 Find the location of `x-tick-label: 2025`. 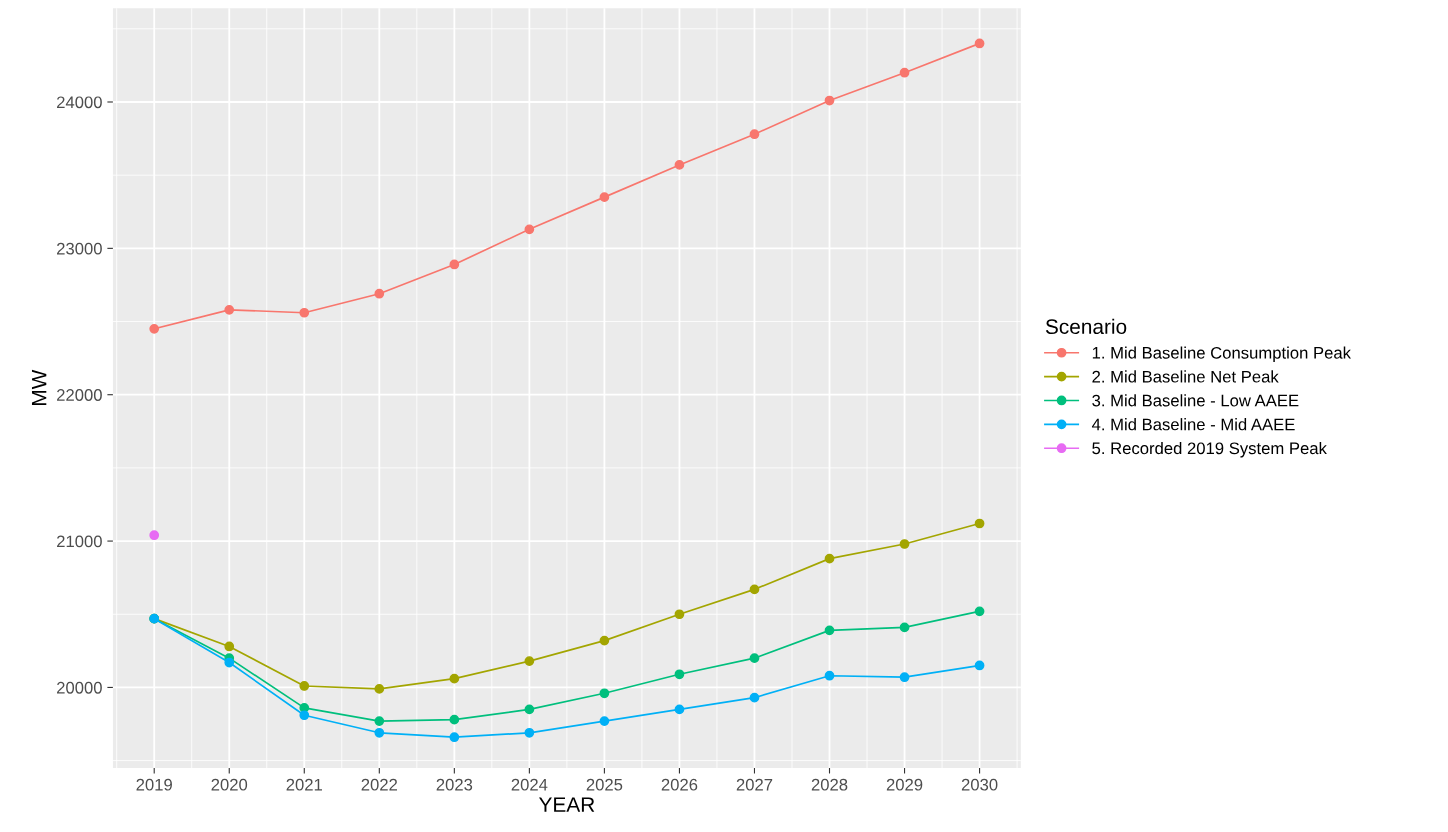

x-tick-label: 2025 is located at coordinates (604, 784).